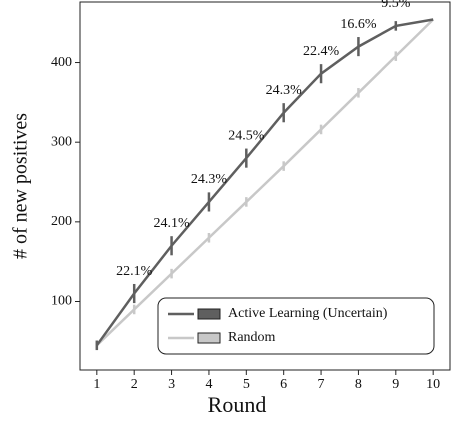 The image size is (474, 445). I want to click on x-tick-label: 4, so click(208, 384).